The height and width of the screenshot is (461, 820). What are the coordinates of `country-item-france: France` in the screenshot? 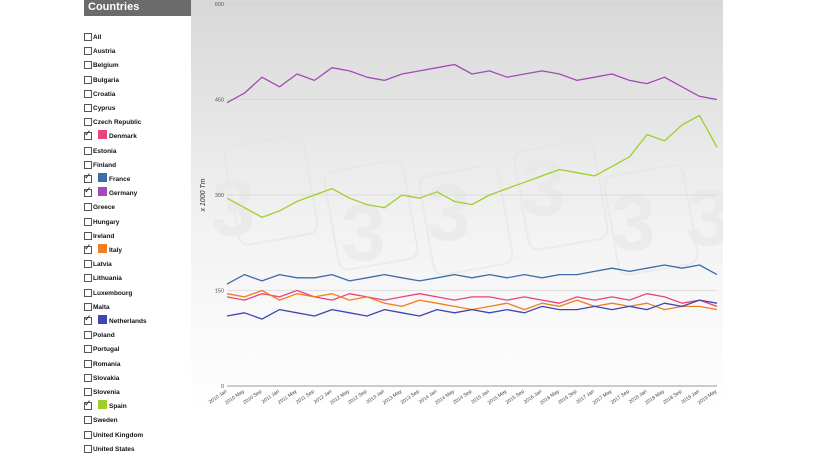 It's located at (107, 176).